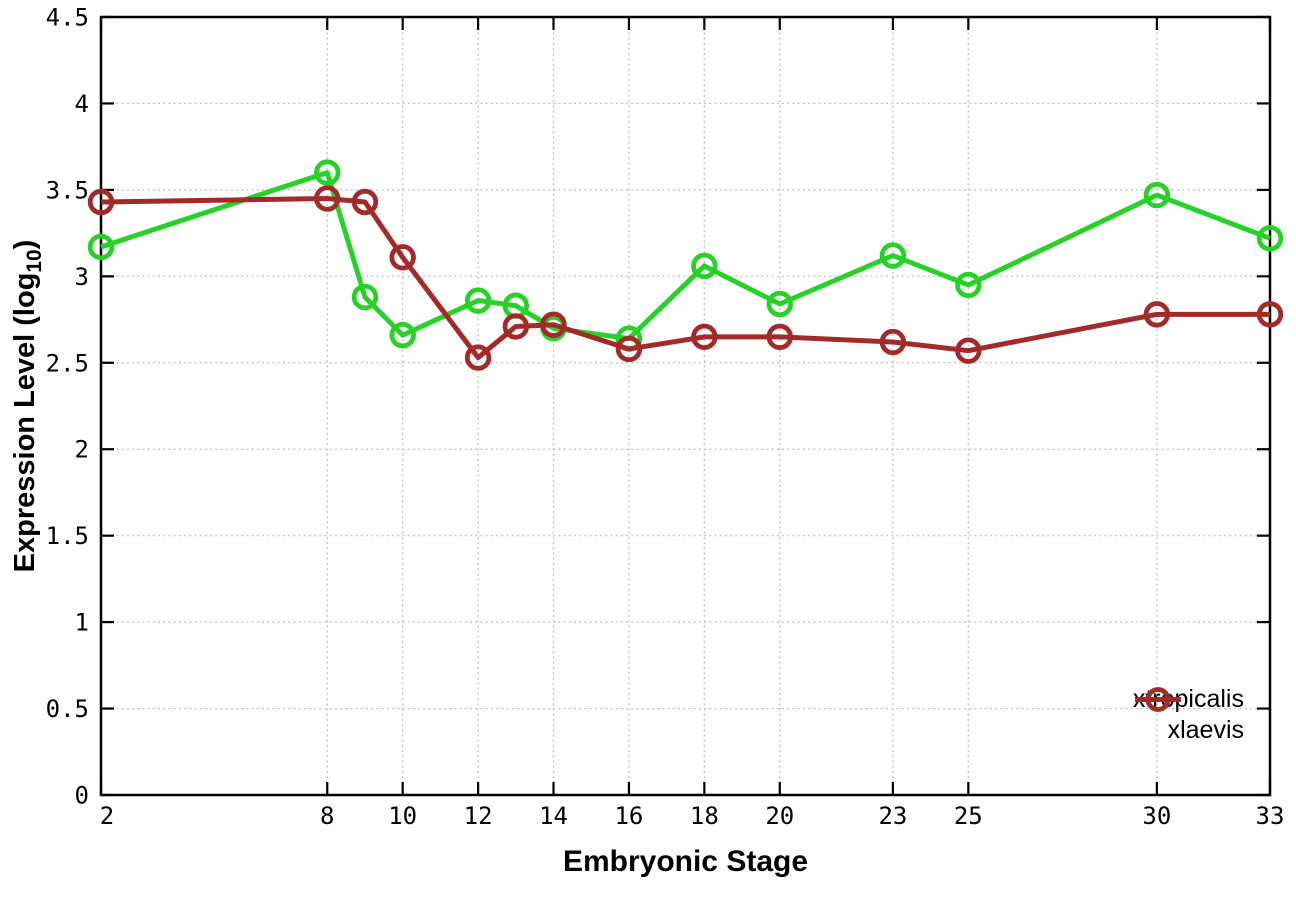 The image size is (1296, 907). I want to click on legend-sample-circle-icon, so click(1158, 699).